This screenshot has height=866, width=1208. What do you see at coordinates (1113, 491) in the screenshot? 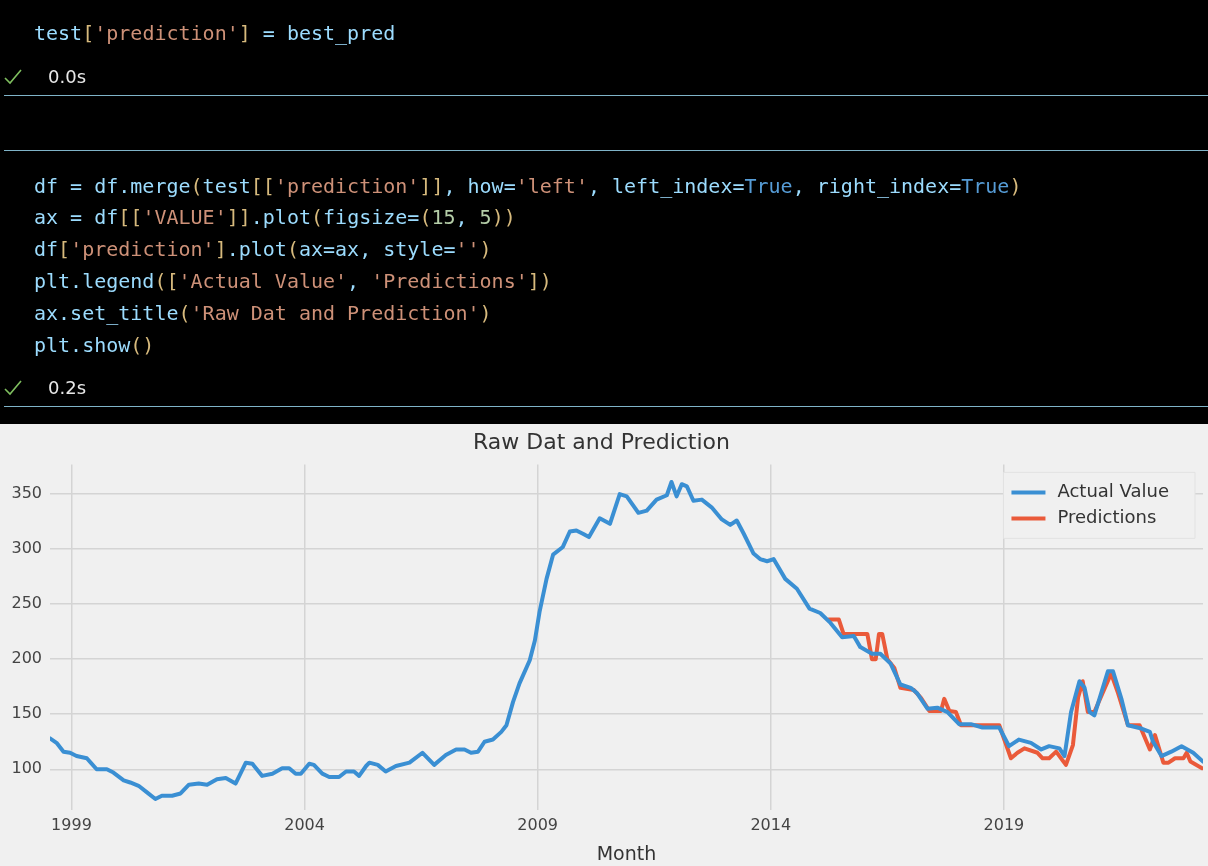
I see `legend-label: Actual Value` at bounding box center [1113, 491].